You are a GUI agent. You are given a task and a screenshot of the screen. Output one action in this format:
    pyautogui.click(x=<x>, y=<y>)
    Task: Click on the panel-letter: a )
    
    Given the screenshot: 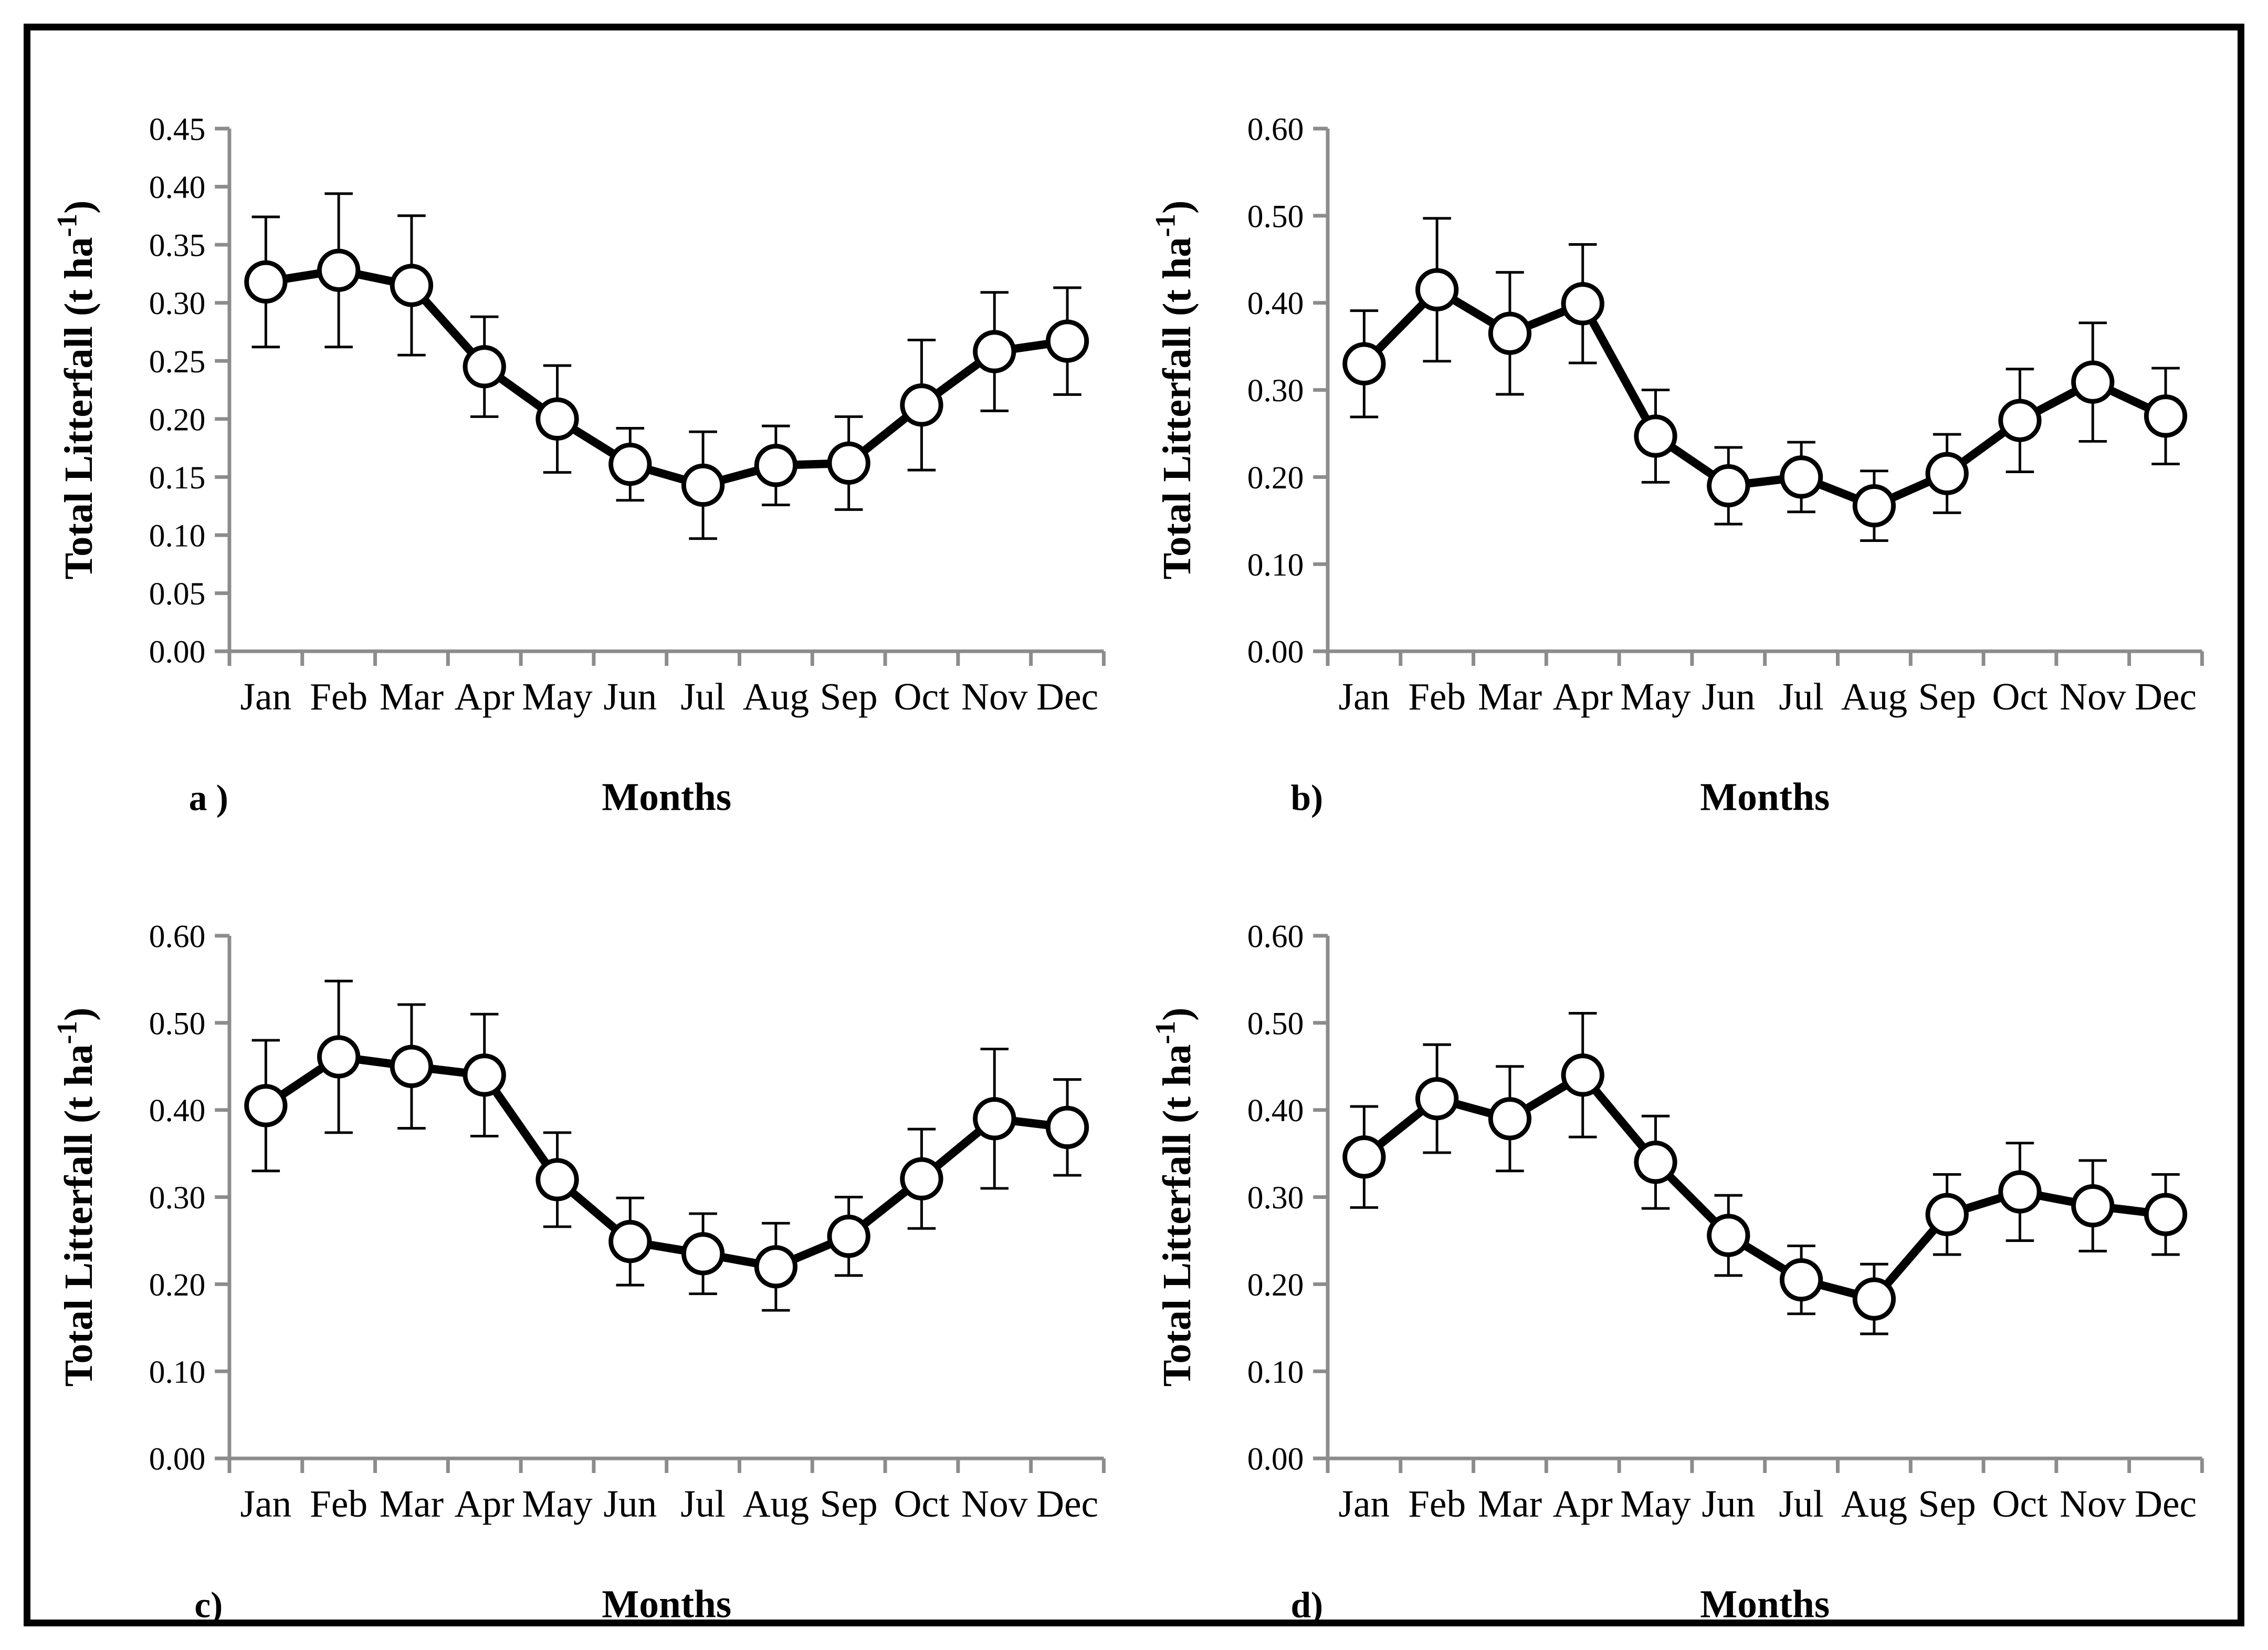 What is the action you would take?
    pyautogui.click(x=208, y=798)
    